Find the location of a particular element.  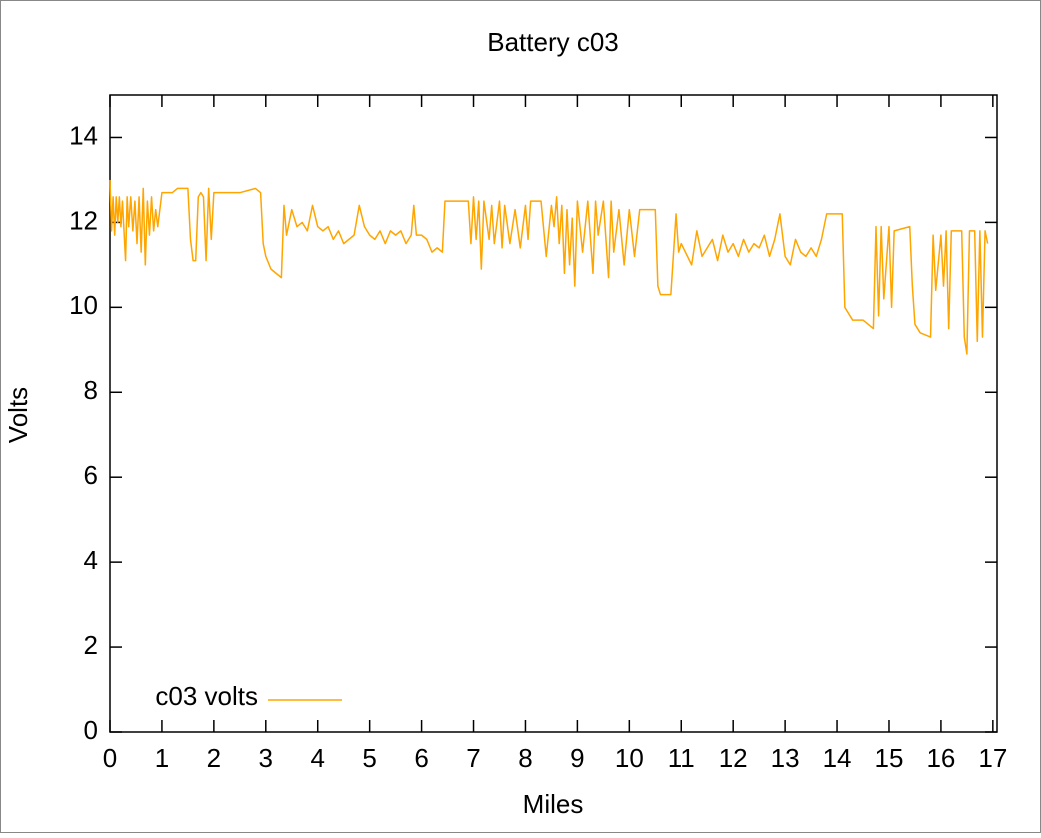

x-tick-label: 8 is located at coordinates (525, 758).